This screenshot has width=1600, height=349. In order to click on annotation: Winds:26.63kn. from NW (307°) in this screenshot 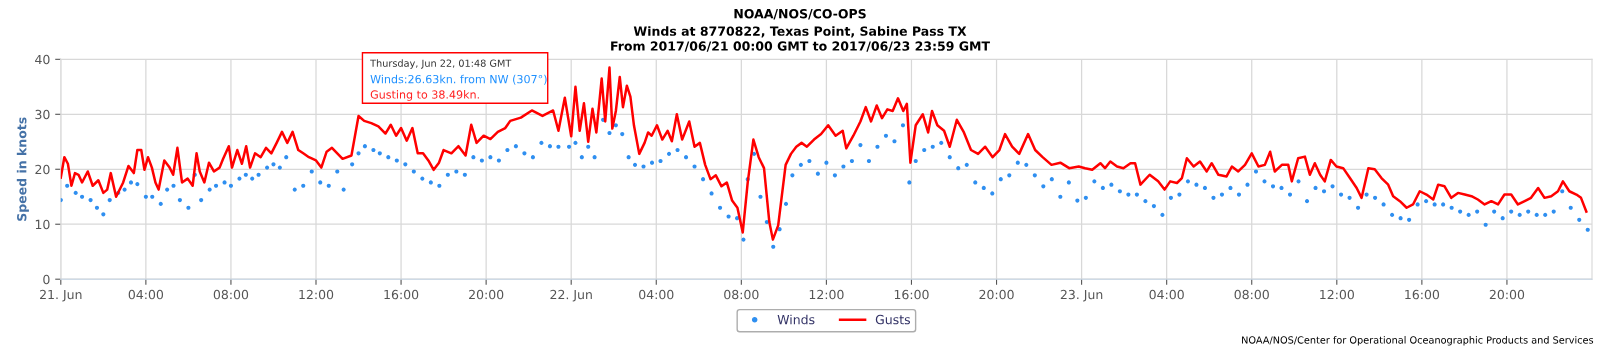, I will do `click(458, 79)`.